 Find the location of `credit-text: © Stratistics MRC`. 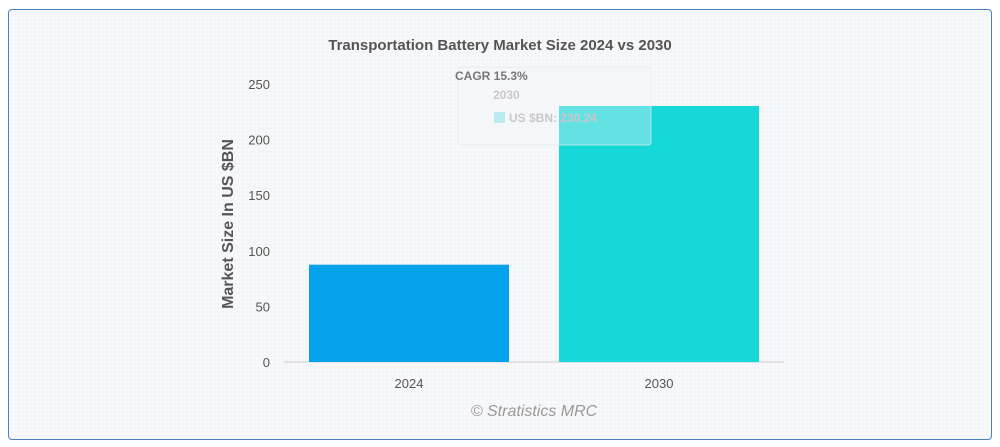

credit-text: © Stratistics MRC is located at coordinates (534, 411).